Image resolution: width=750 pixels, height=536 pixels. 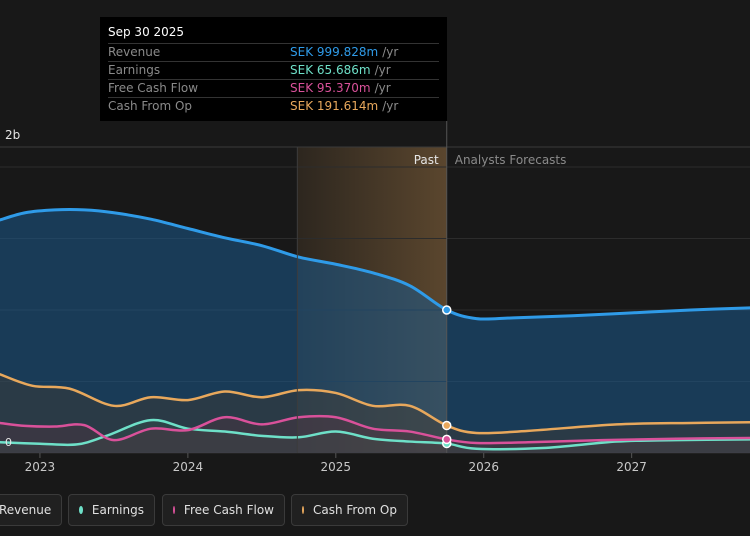 I want to click on tooltip-label: Earnings, so click(x=134, y=70).